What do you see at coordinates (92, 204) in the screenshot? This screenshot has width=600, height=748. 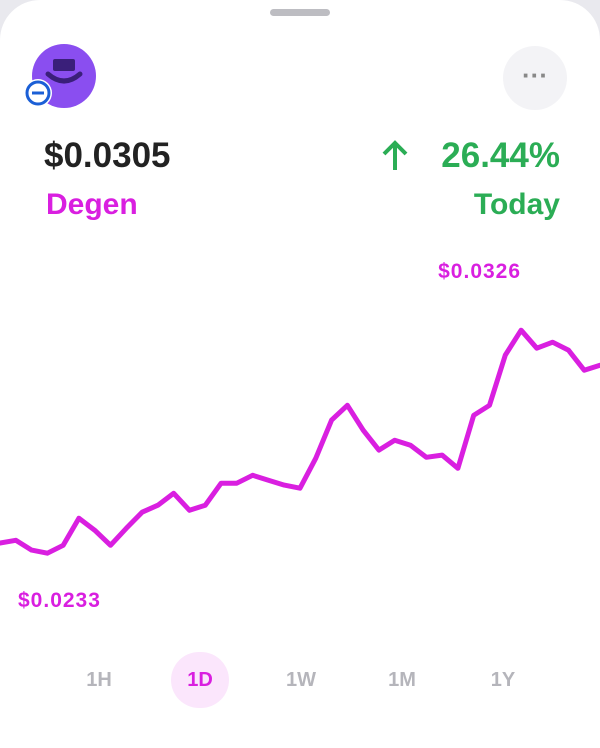 I see `token-name: Degen` at bounding box center [92, 204].